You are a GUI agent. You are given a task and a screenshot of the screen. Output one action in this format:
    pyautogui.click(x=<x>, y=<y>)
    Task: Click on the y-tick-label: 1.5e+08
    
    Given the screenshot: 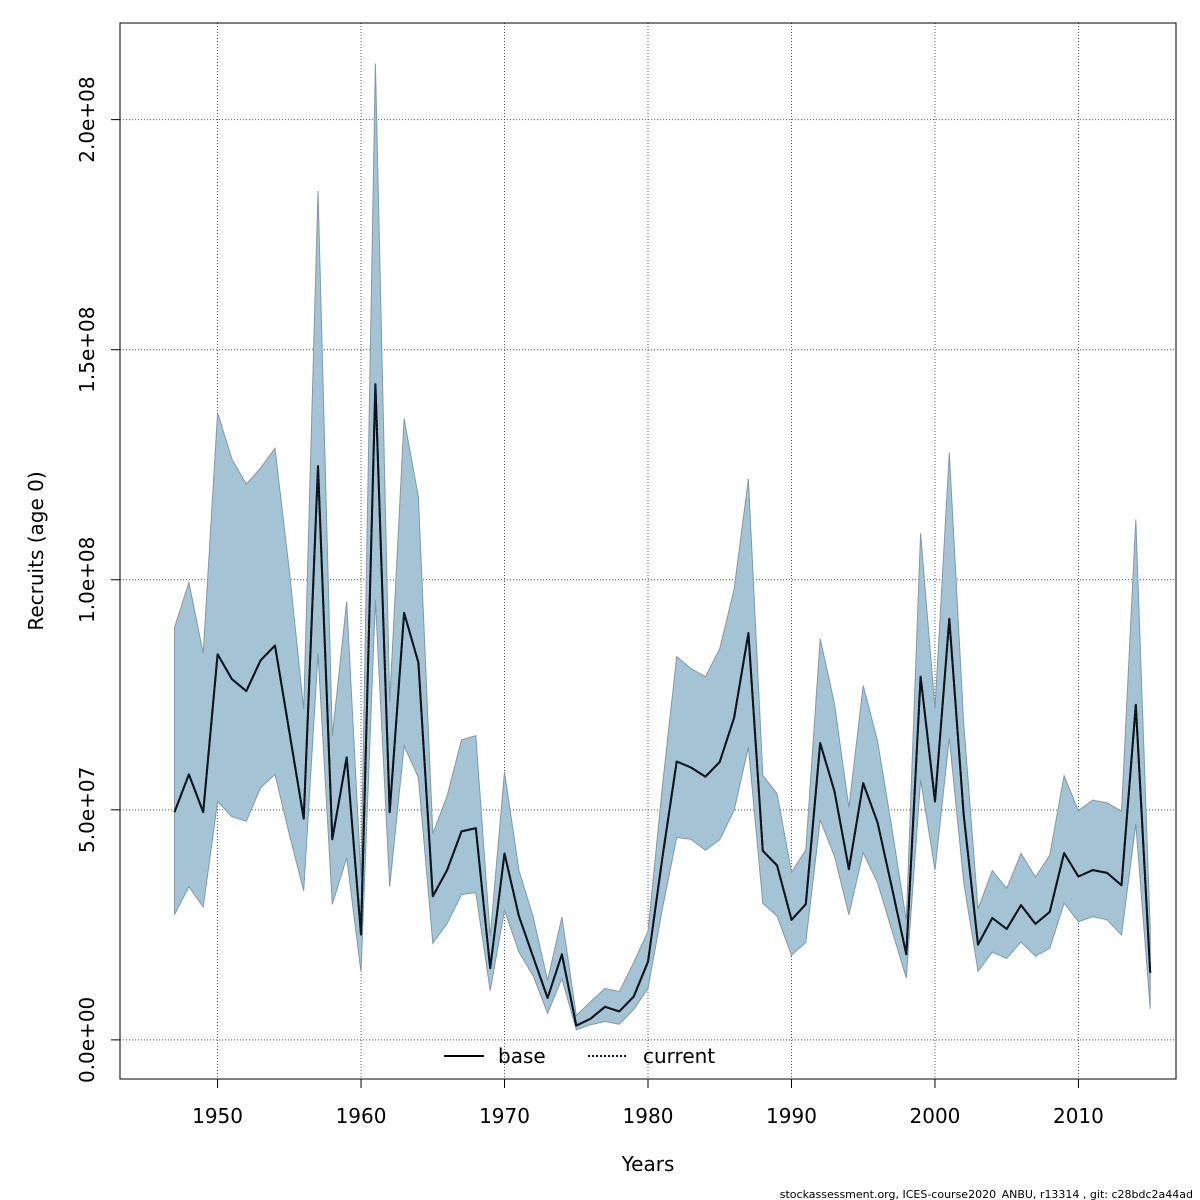 What is the action you would take?
    pyautogui.click(x=87, y=350)
    